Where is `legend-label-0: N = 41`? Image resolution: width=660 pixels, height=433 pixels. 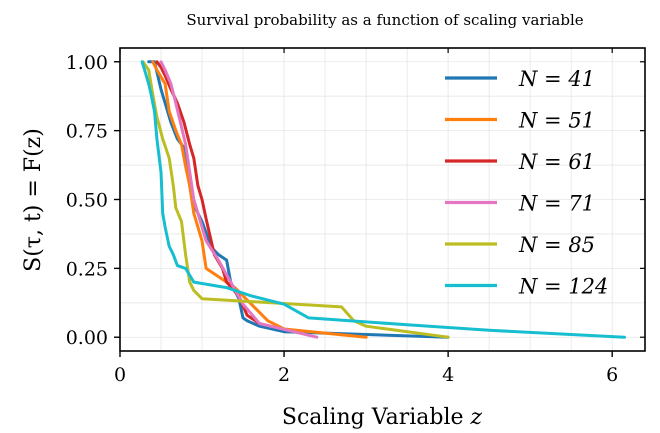 legend-label-0: N = 41 is located at coordinates (556, 79).